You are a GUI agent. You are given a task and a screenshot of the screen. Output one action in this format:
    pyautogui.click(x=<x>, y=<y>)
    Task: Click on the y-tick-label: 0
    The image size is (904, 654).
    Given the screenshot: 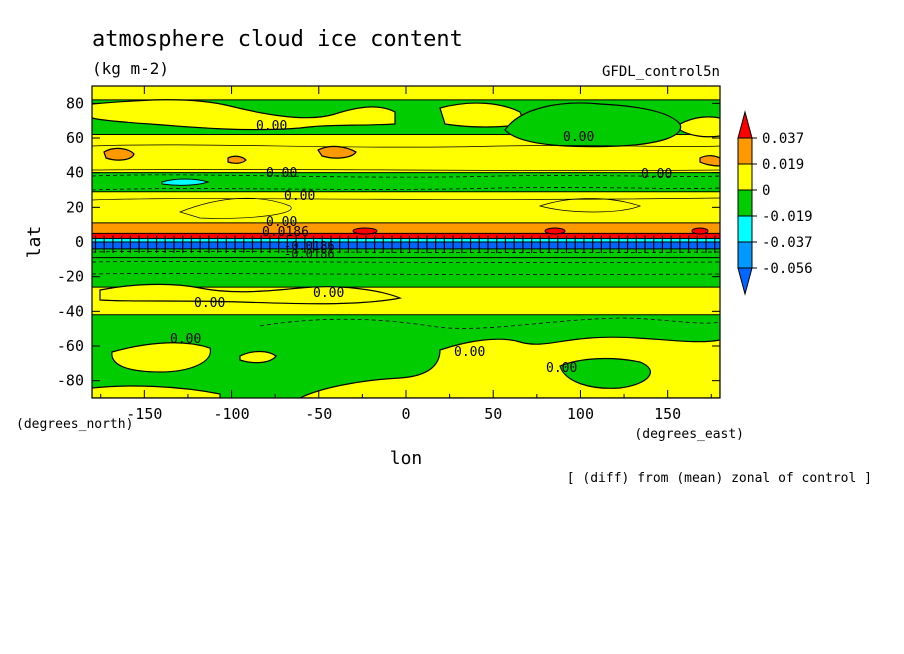 What is the action you would take?
    pyautogui.click(x=79, y=242)
    